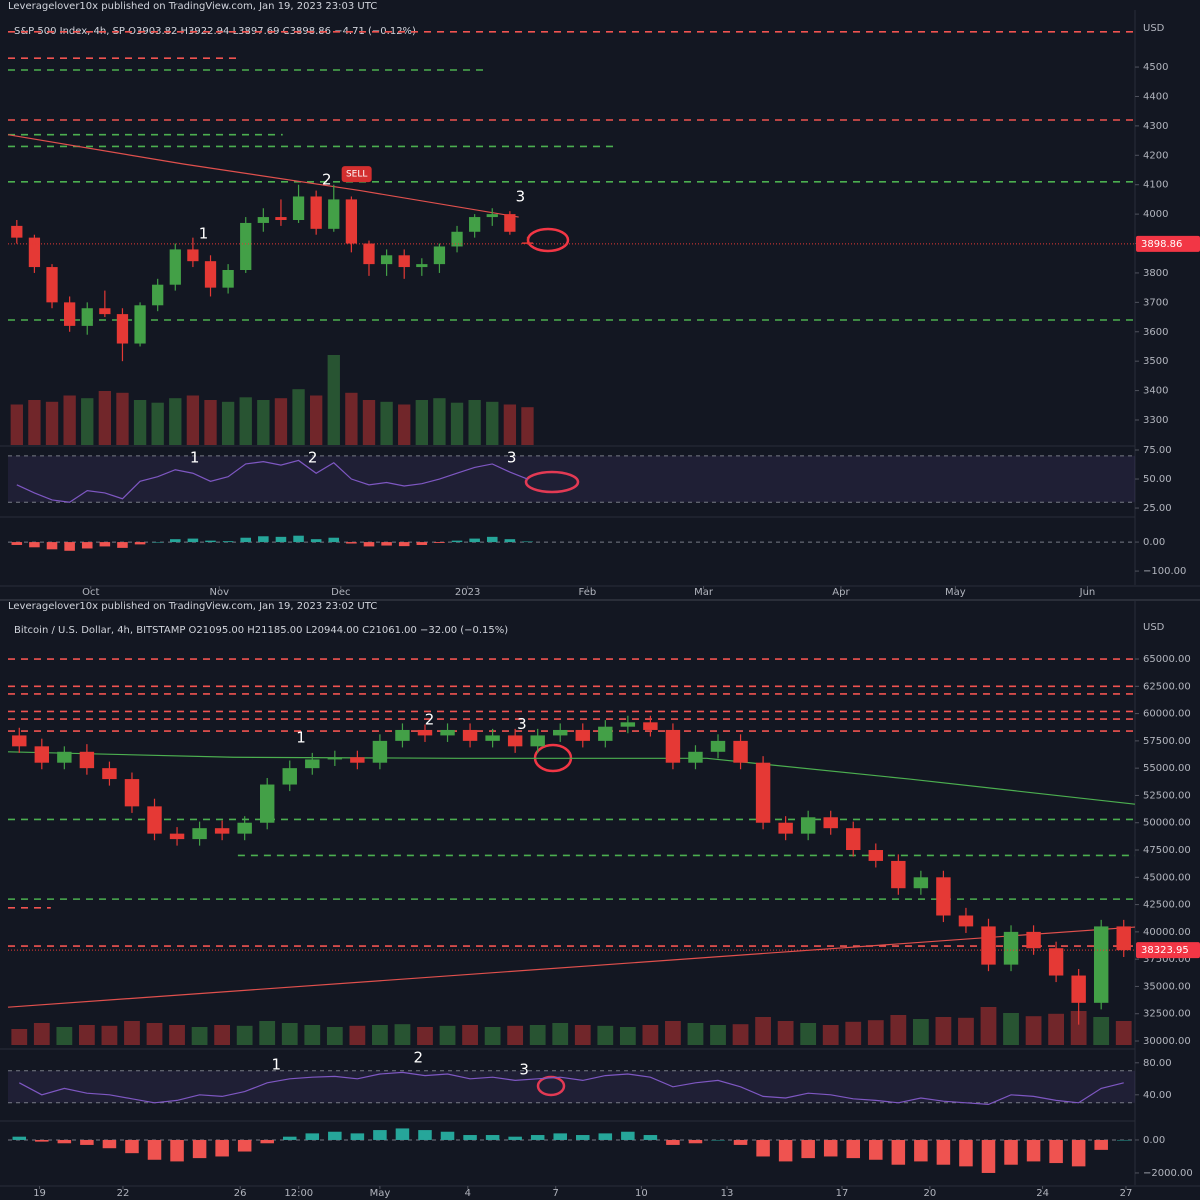 The image size is (1200, 1200). Describe the element at coordinates (1154, 627) in the screenshot. I see `price-unit: USD` at that location.